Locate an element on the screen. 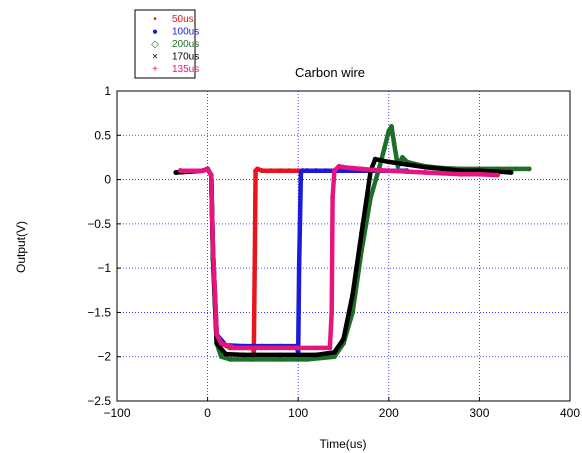  legend-box is located at coordinates (165, 44).